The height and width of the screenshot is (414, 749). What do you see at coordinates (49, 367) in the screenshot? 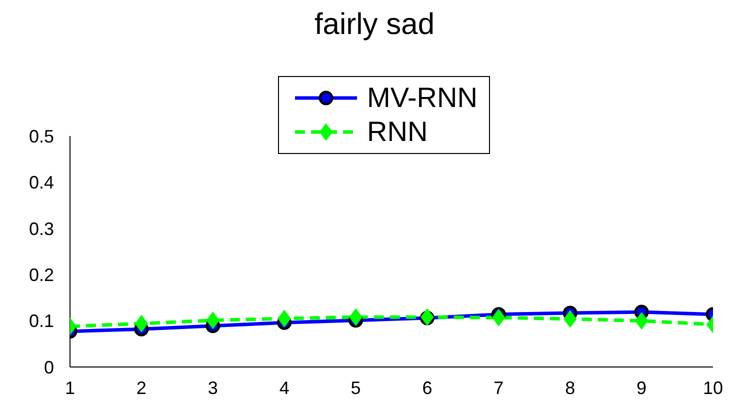
I see `y-tick-label: 0` at bounding box center [49, 367].